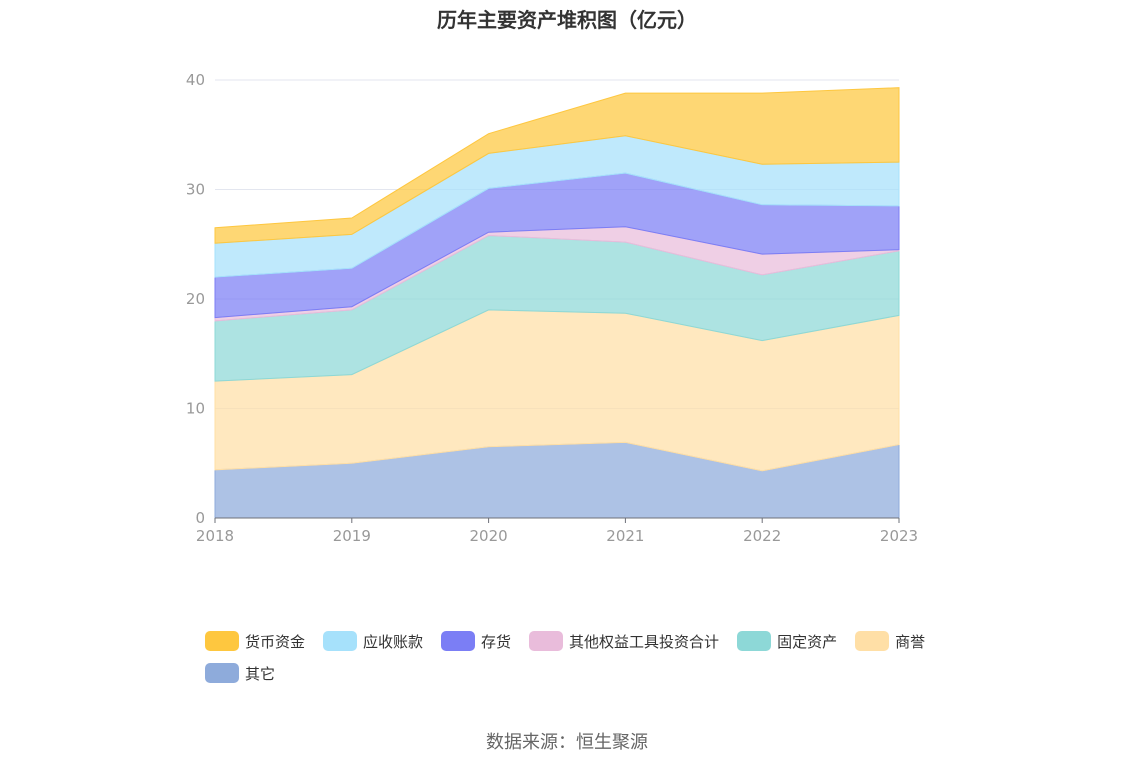 The height and width of the screenshot is (766, 1134). Describe the element at coordinates (585, 657) in the screenshot. I see `chart-legend: 货币资金 应收账款 存货 其他权益工具投资合计 固定资产 商誉其它` at that location.